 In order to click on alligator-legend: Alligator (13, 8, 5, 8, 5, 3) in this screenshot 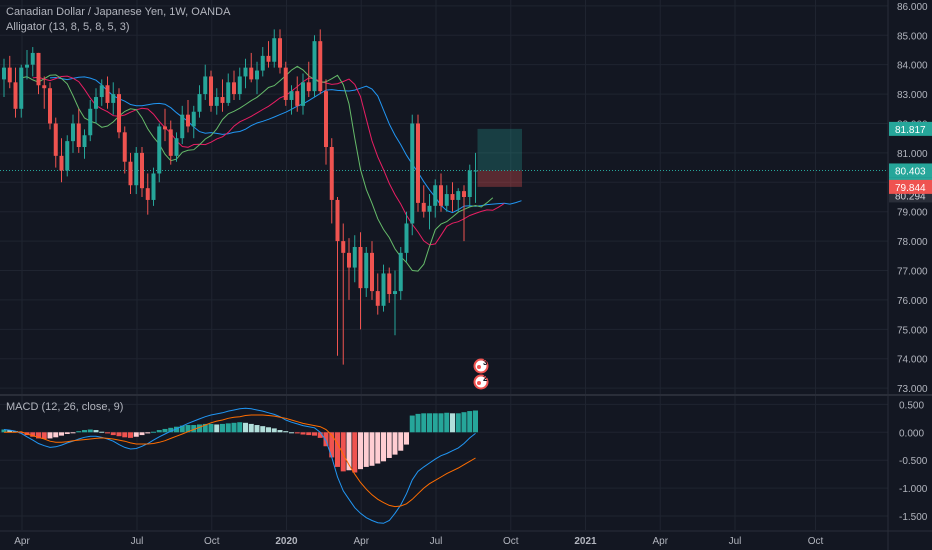, I will do `click(68, 27)`.